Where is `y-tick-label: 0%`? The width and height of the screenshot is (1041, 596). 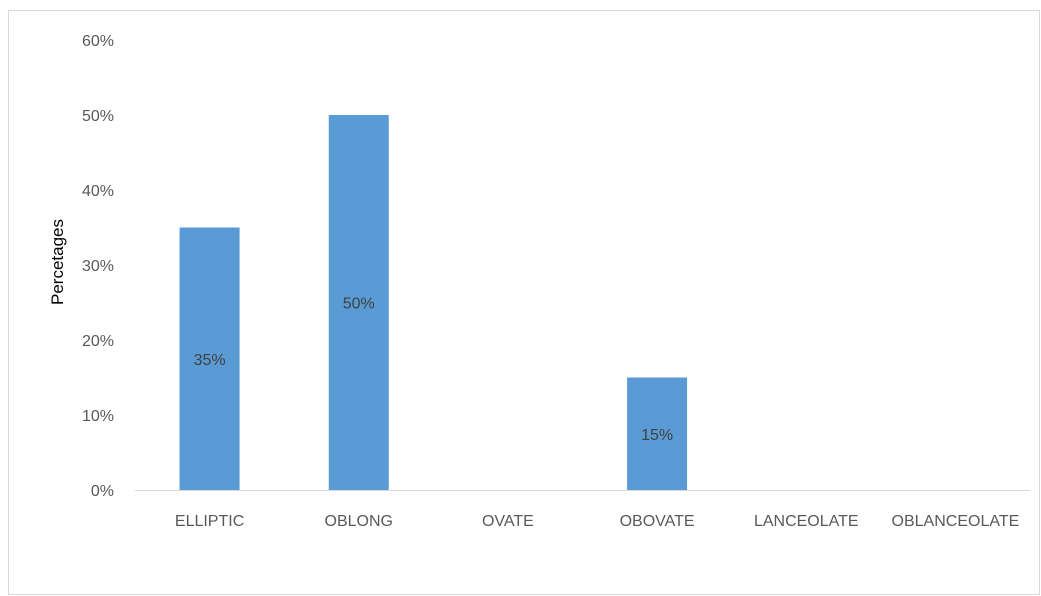
y-tick-label: 0% is located at coordinates (102, 491).